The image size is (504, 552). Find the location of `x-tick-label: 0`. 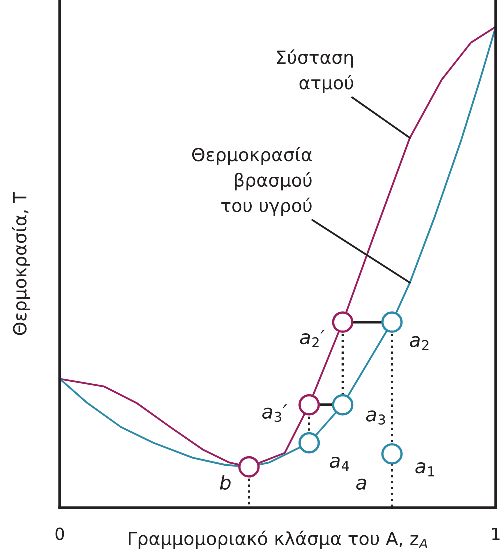

x-tick-label: 0 is located at coordinates (60, 534).